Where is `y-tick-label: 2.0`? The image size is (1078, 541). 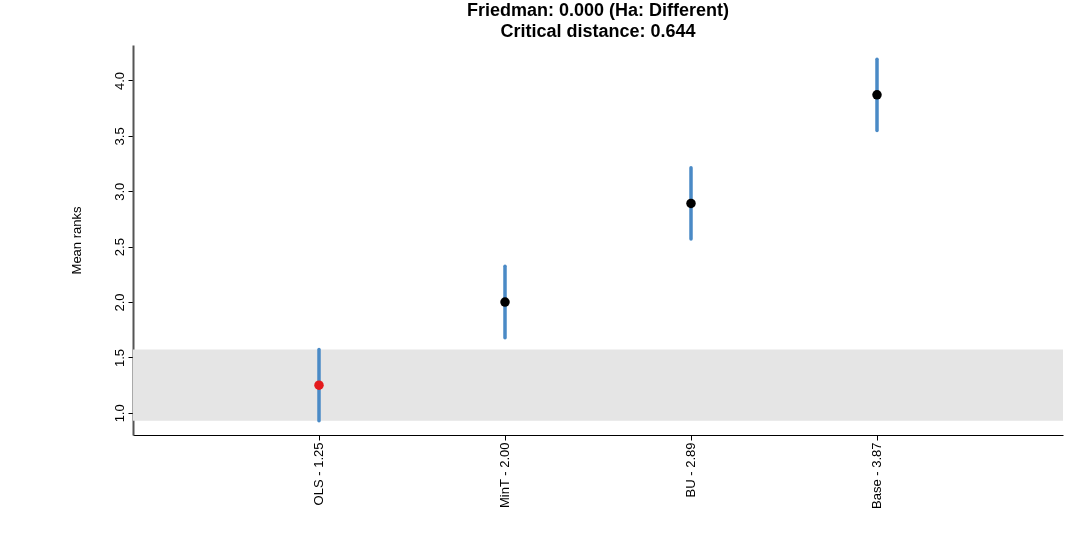
y-tick-label: 2.0 is located at coordinates (119, 302).